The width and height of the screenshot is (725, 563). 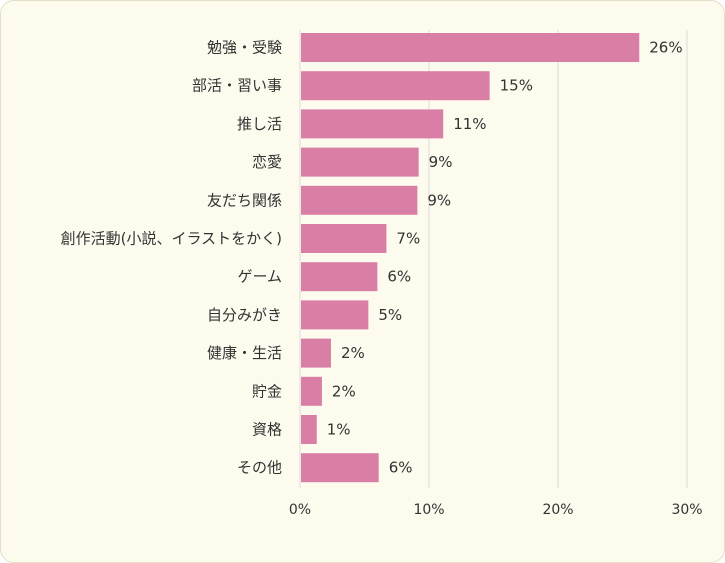 What do you see at coordinates (469, 124) in the screenshot?
I see `value-label: 11%` at bounding box center [469, 124].